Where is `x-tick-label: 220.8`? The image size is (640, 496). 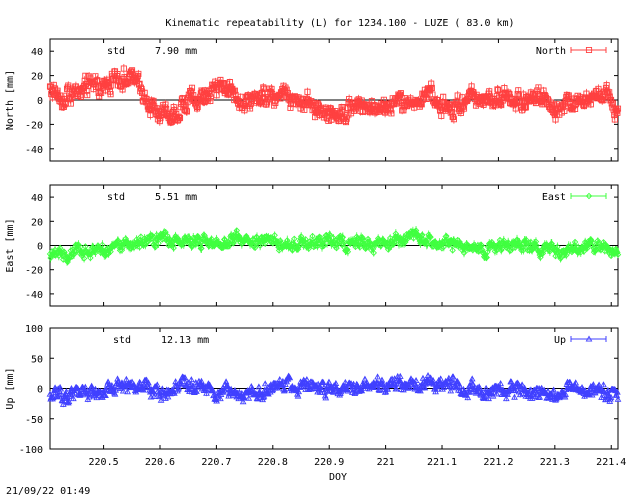
x-tick-label: 220.8 is located at coordinates (273, 462).